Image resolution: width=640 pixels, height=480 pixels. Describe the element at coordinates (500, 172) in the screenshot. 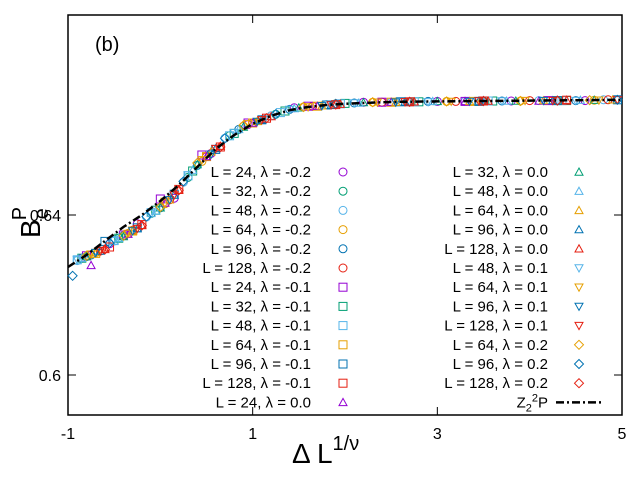

I see `legend-label: L = 32, λ = 0.0` at that location.